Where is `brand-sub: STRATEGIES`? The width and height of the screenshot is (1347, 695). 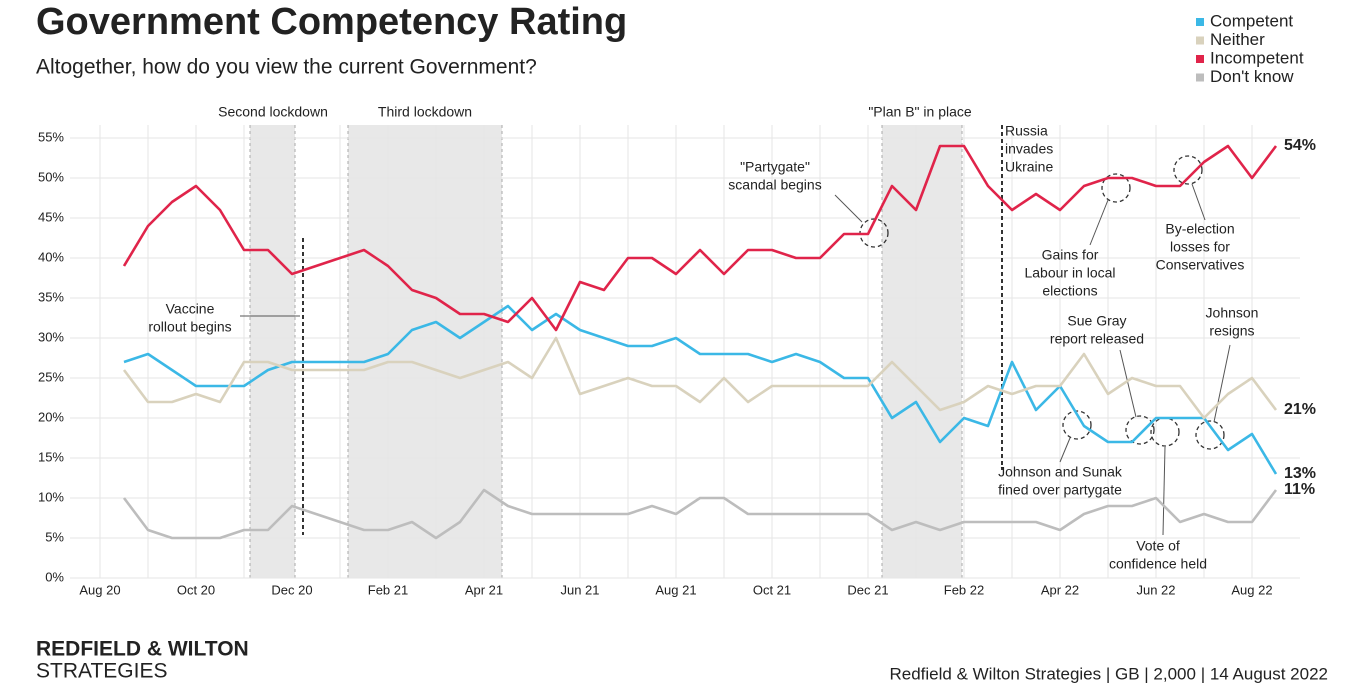
brand-sub: STRATEGIES is located at coordinates (101, 671).